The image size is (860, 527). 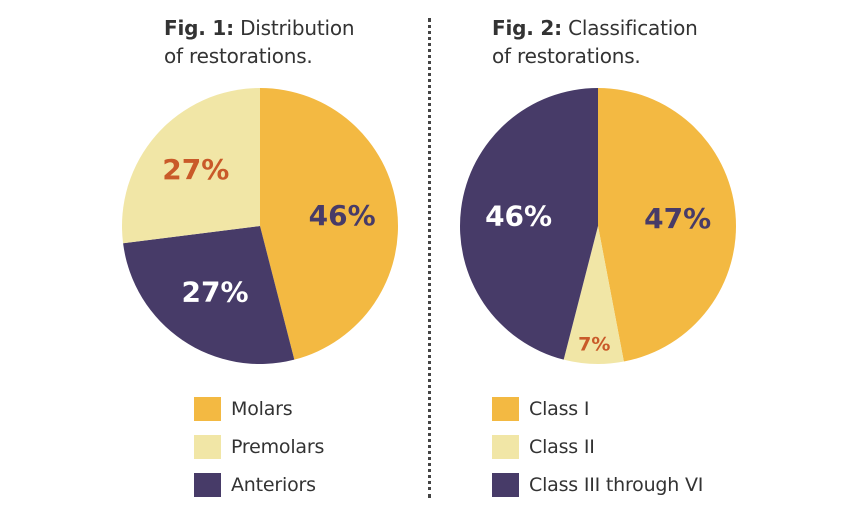 What do you see at coordinates (238, 56) in the screenshot?
I see `figure-1-title-line2: of restorations.` at bounding box center [238, 56].